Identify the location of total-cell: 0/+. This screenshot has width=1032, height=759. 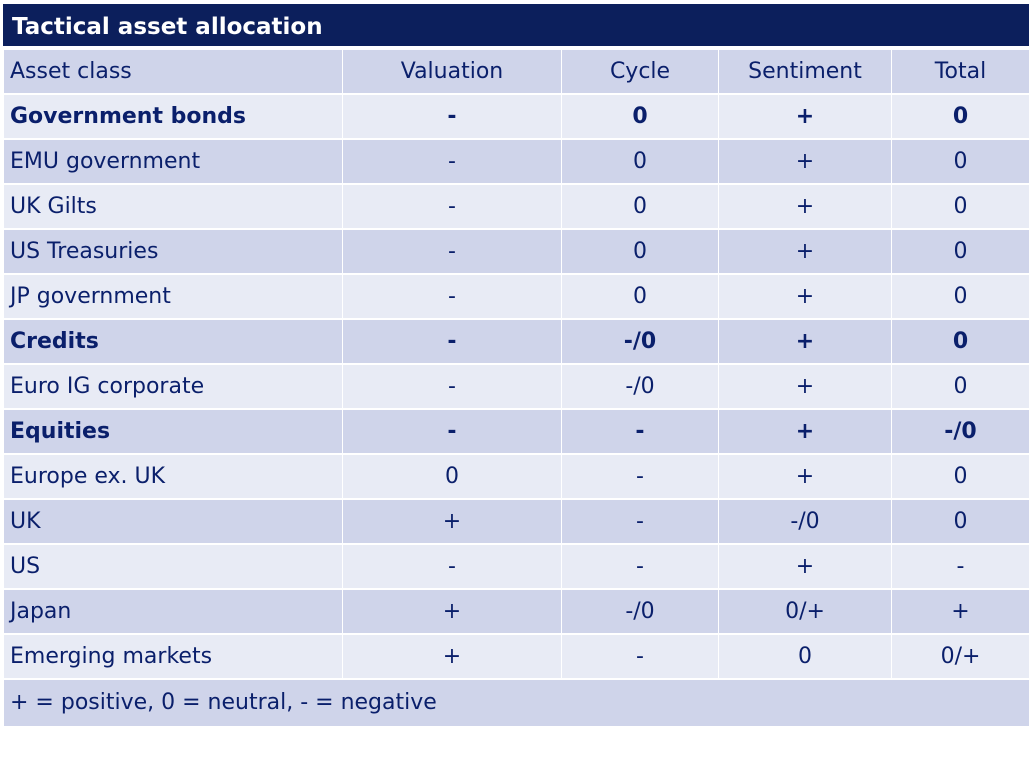
(960, 656).